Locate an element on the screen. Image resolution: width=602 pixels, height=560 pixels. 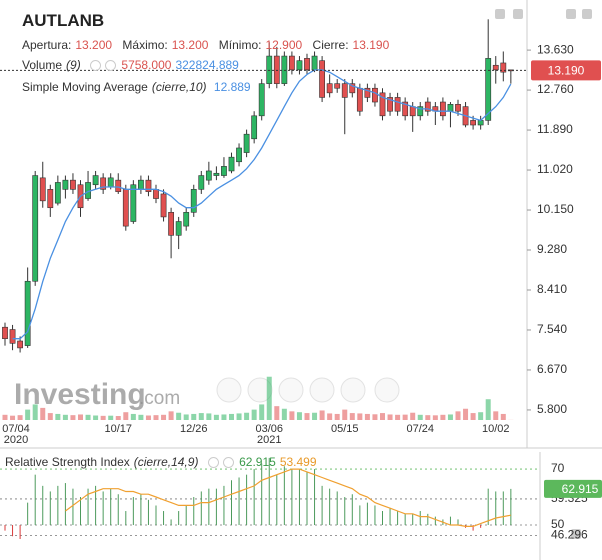
chart-title: AUTLANB is located at coordinates (63, 20).